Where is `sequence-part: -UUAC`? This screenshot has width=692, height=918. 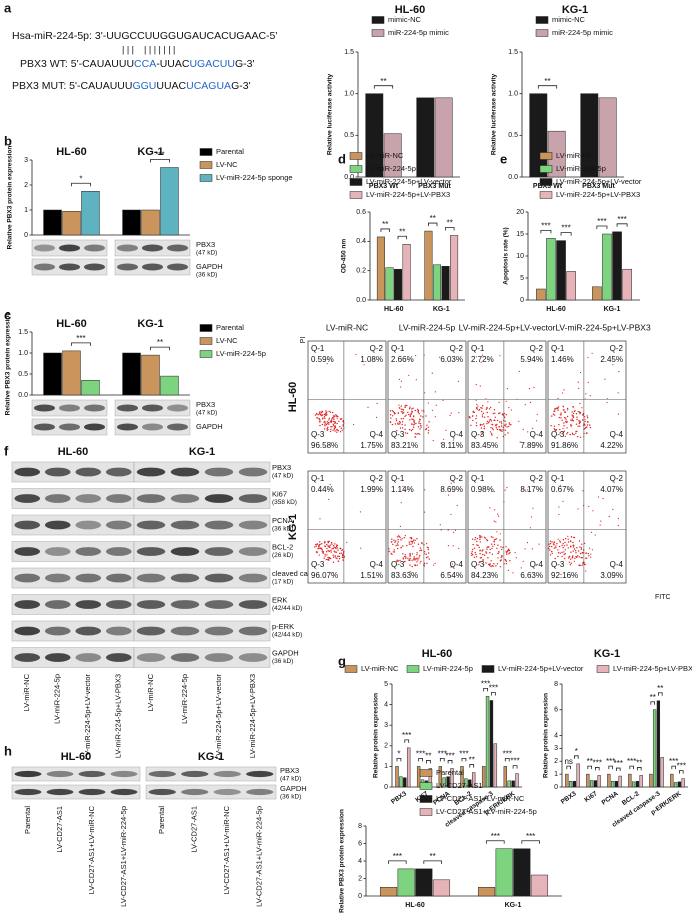 sequence-part: -UUAC is located at coordinates (173, 64).